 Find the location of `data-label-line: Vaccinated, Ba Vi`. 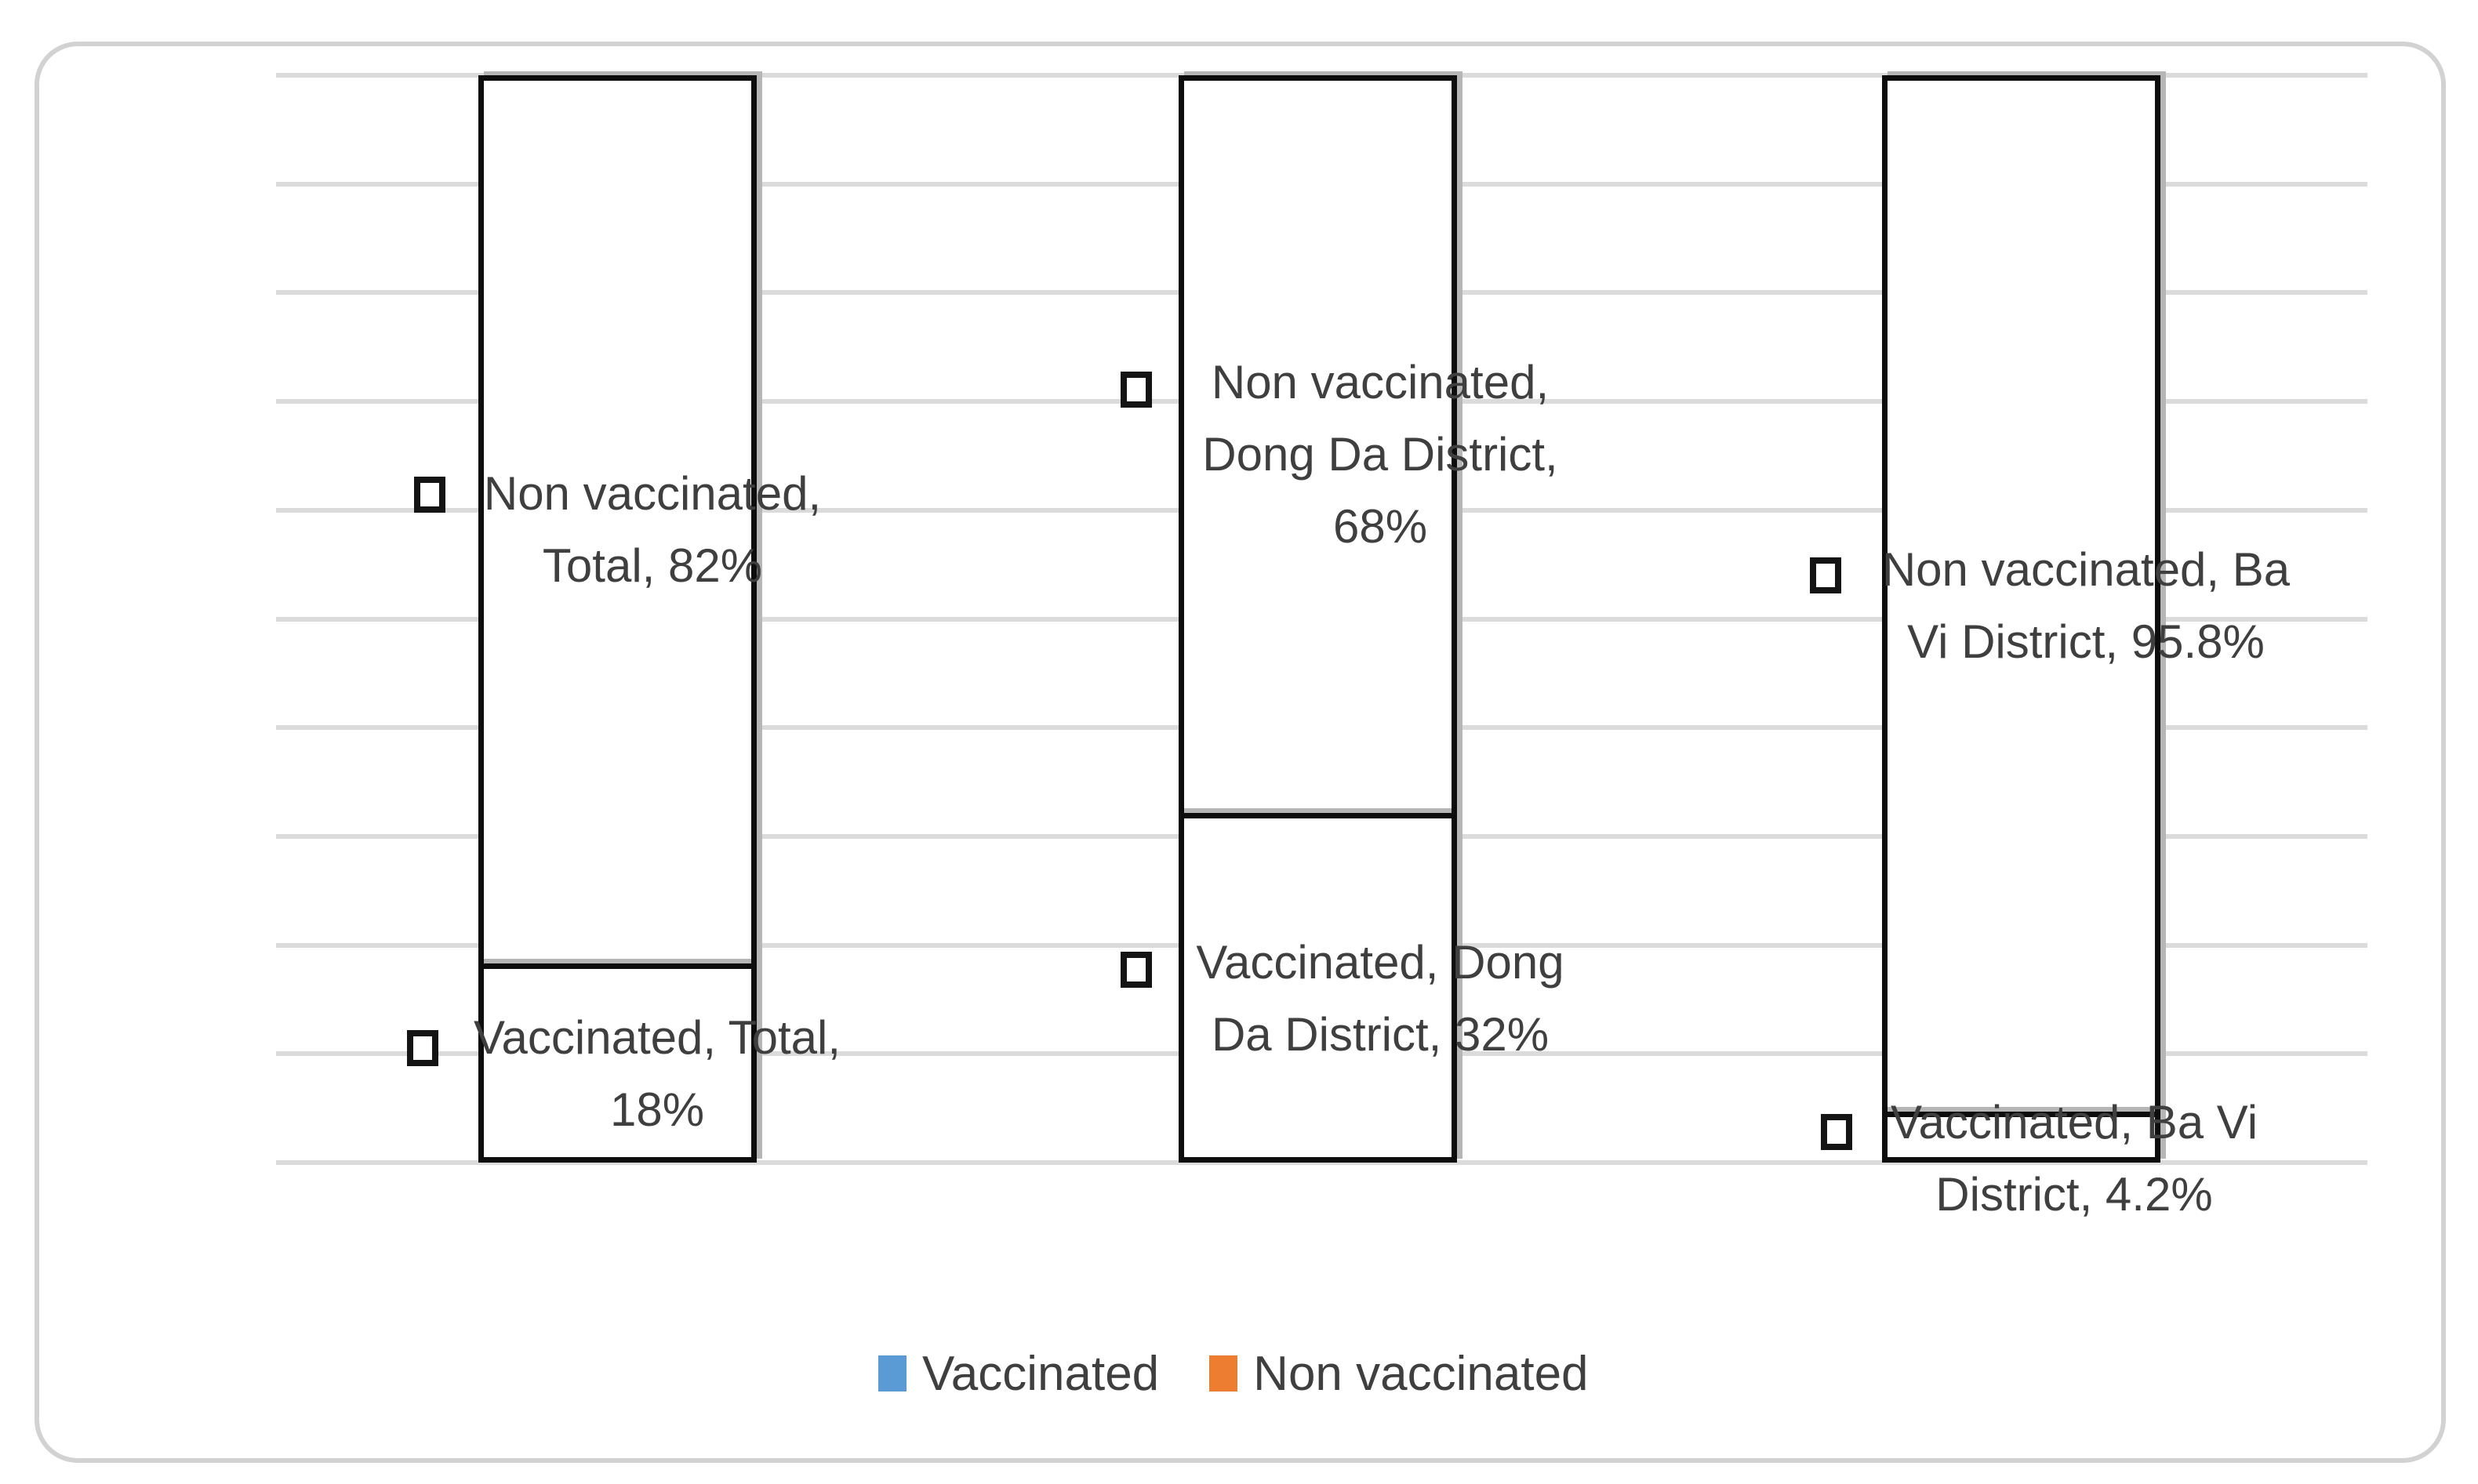

data-label-line: Vaccinated, Ba Vi is located at coordinates (2074, 1122).